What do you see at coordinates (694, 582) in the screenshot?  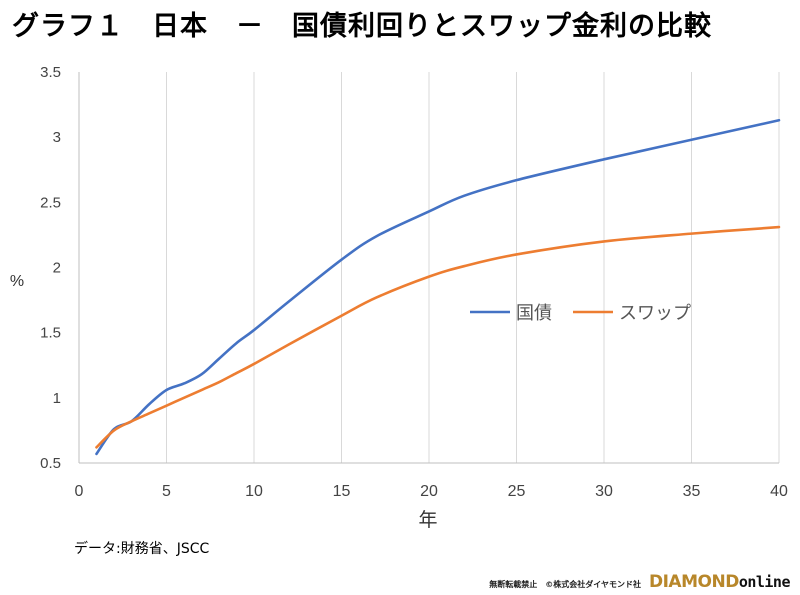 I see `brand-main: DIAMOND` at bounding box center [694, 582].